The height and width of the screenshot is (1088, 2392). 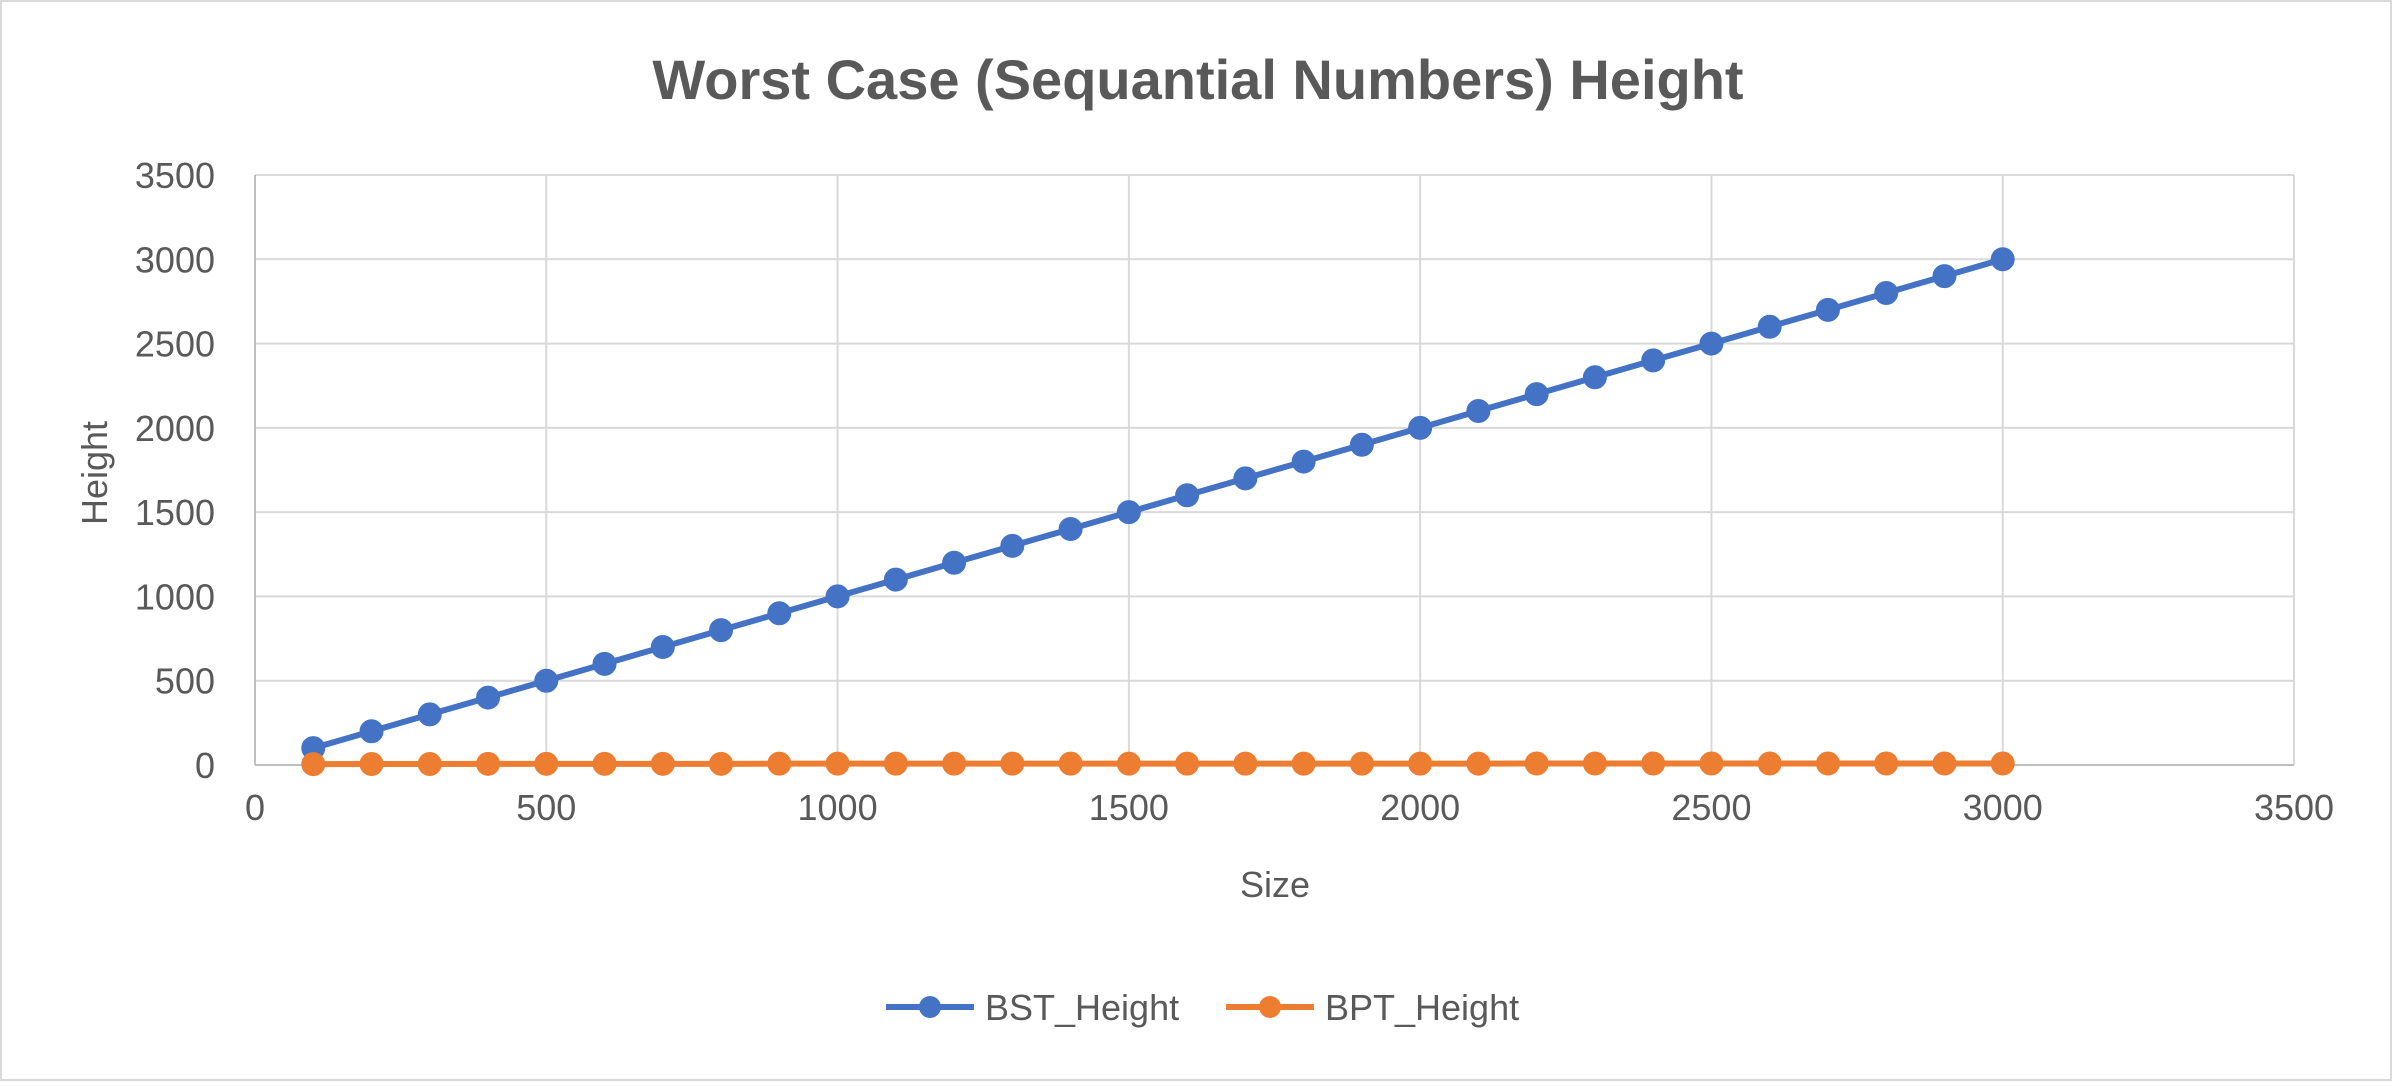 I want to click on series-line, so click(x=1158, y=764).